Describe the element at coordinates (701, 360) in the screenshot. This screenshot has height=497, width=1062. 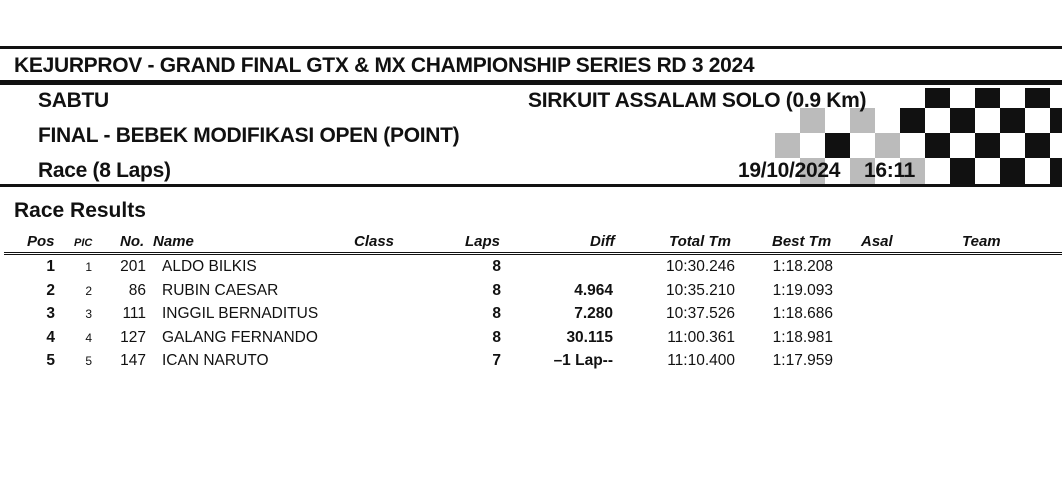
I see `result-total-time: 11:10.400` at that location.